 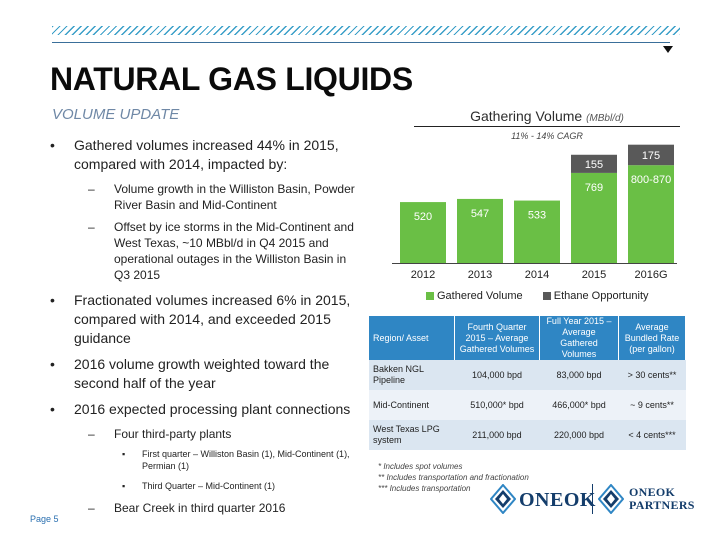 What do you see at coordinates (652, 374) in the screenshot?
I see `table-cell: > 30 cents**` at bounding box center [652, 374].